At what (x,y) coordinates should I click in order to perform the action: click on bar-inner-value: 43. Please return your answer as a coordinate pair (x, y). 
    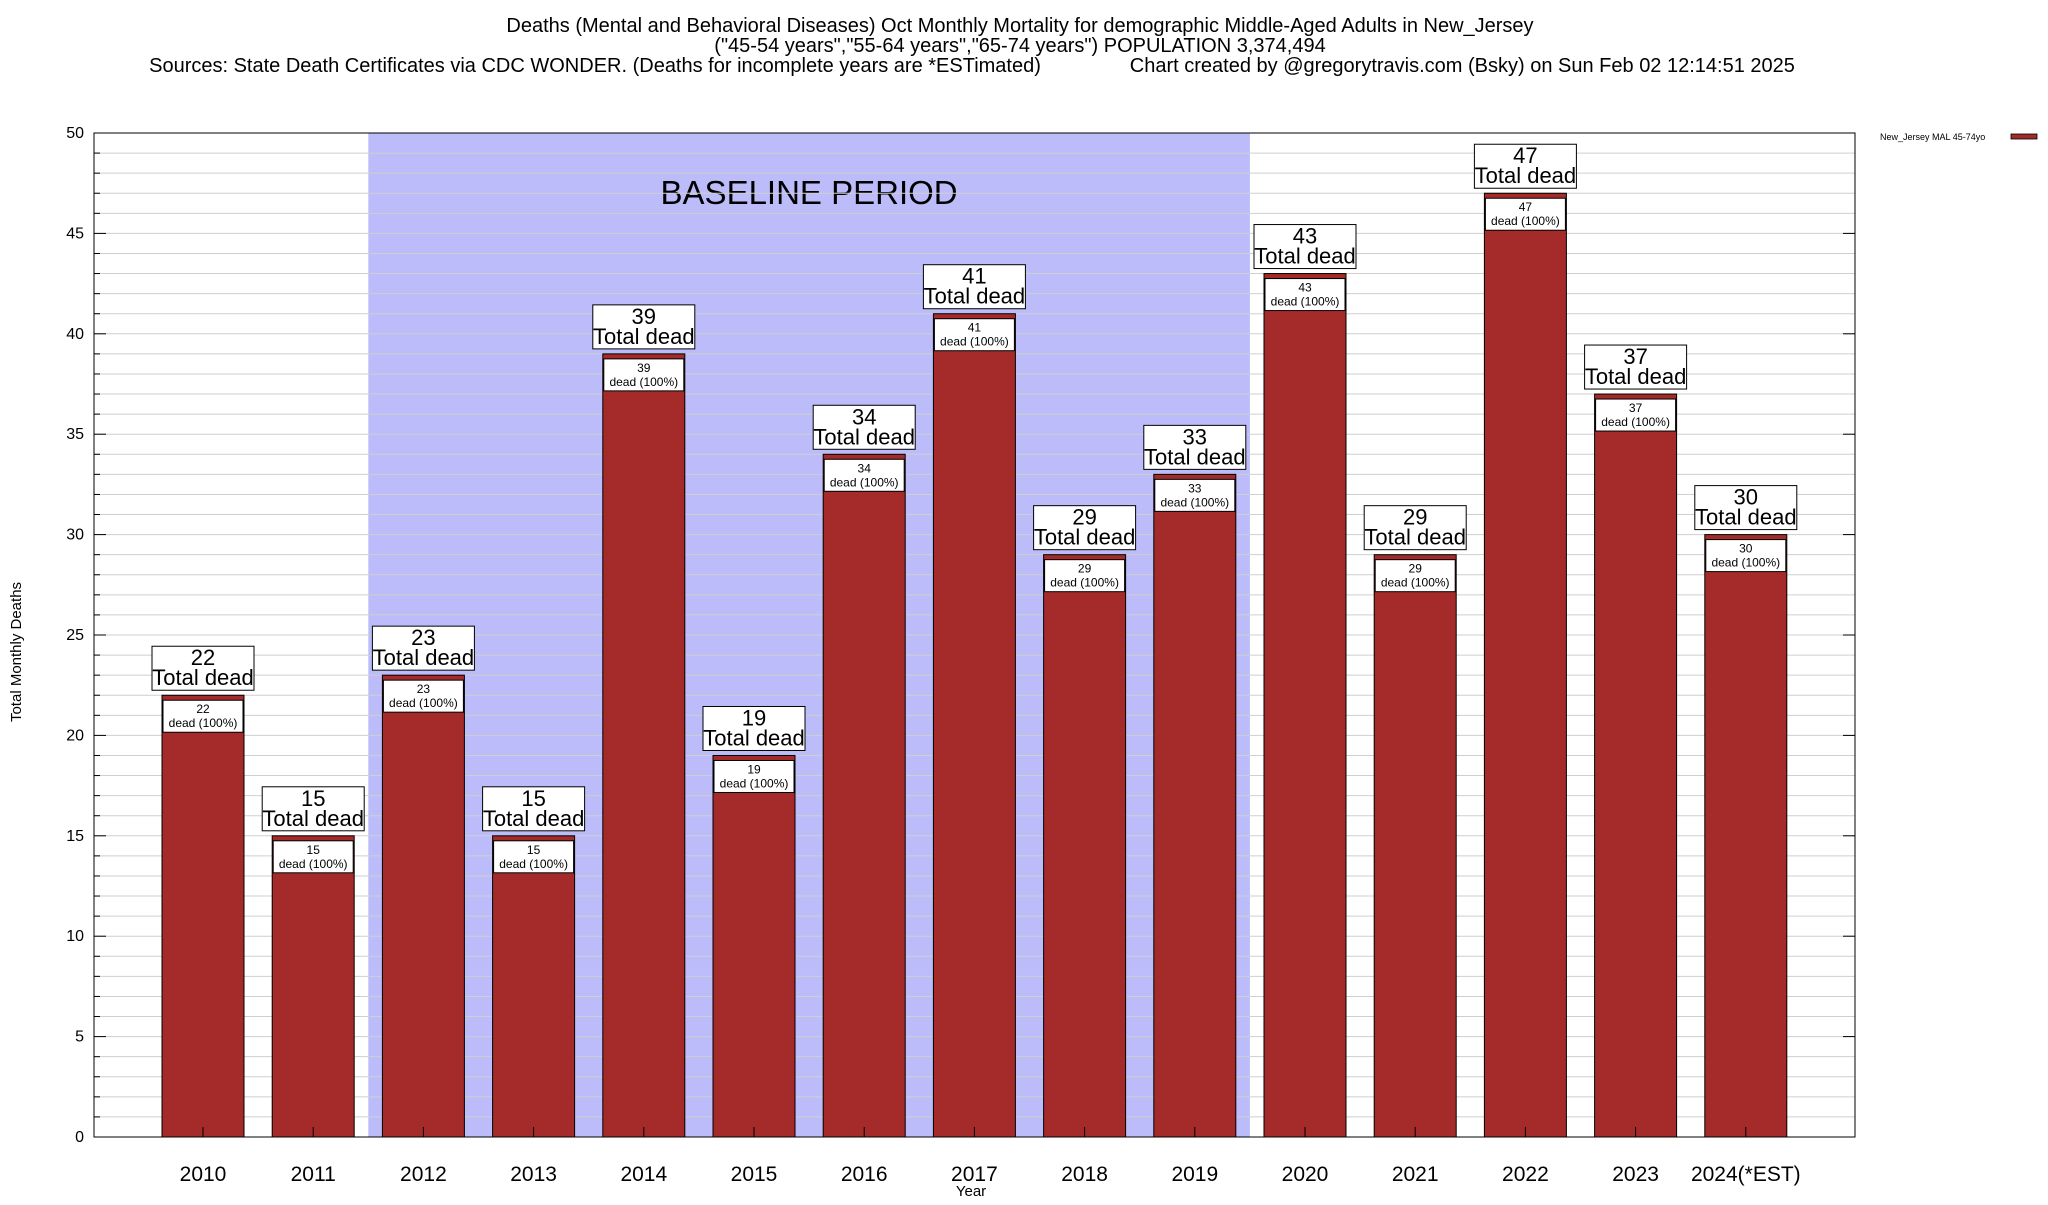
    Looking at the image, I should click on (1305, 288).